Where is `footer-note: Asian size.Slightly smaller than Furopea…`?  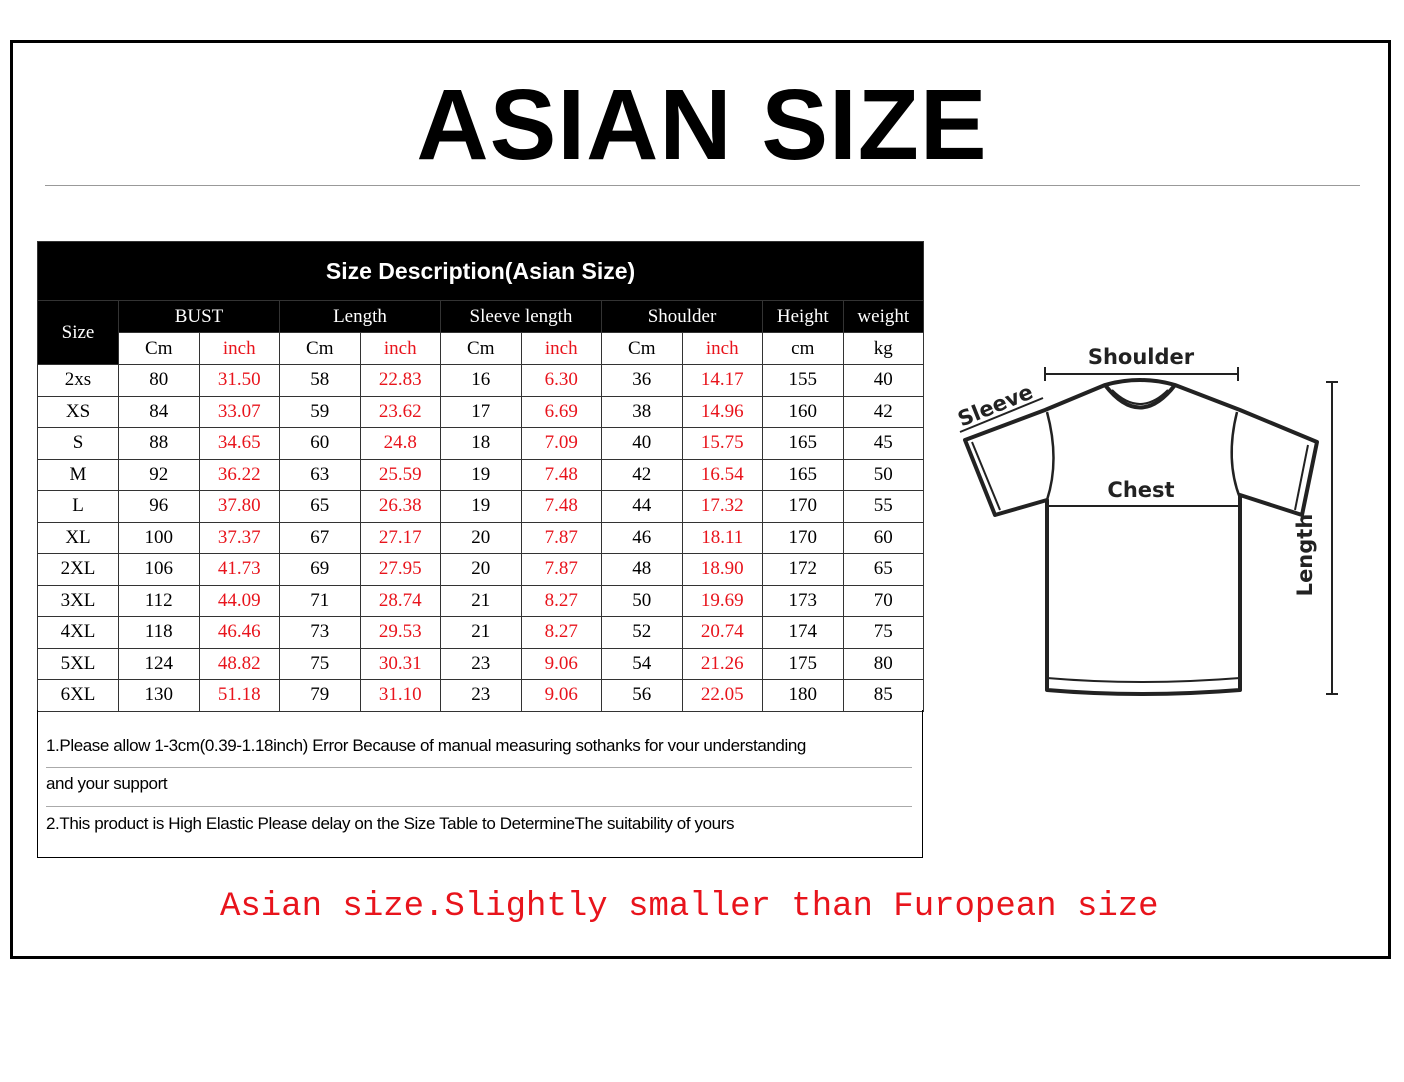
footer-note: Asian size.Slightly smaller than Furopea… is located at coordinates (689, 907).